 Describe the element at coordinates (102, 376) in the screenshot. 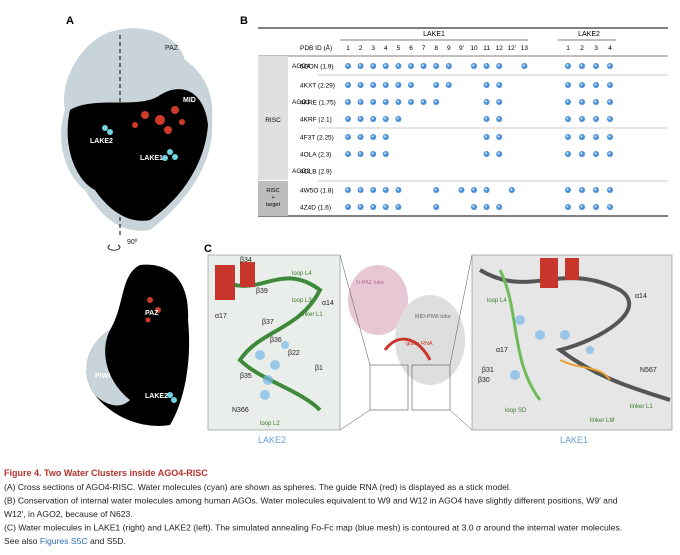

I see `domain-label: PIWI` at that location.